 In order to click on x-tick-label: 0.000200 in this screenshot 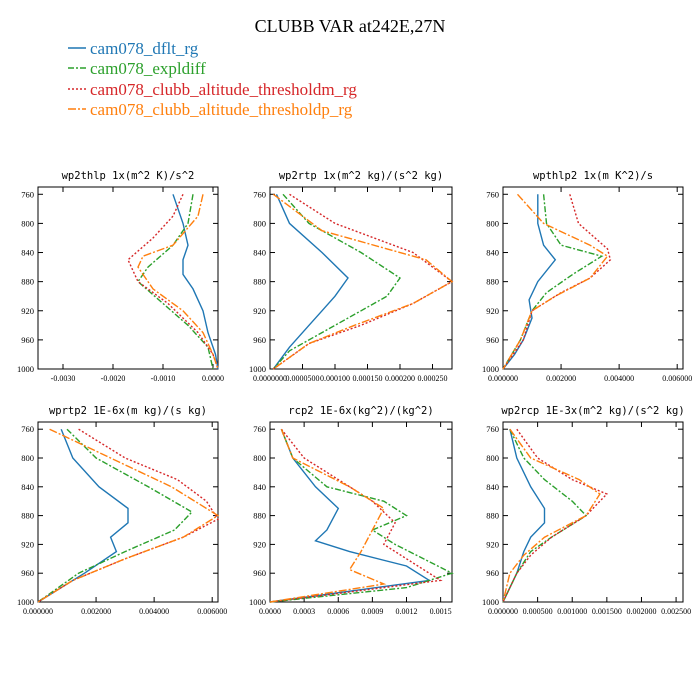, I will do `click(400, 378)`.